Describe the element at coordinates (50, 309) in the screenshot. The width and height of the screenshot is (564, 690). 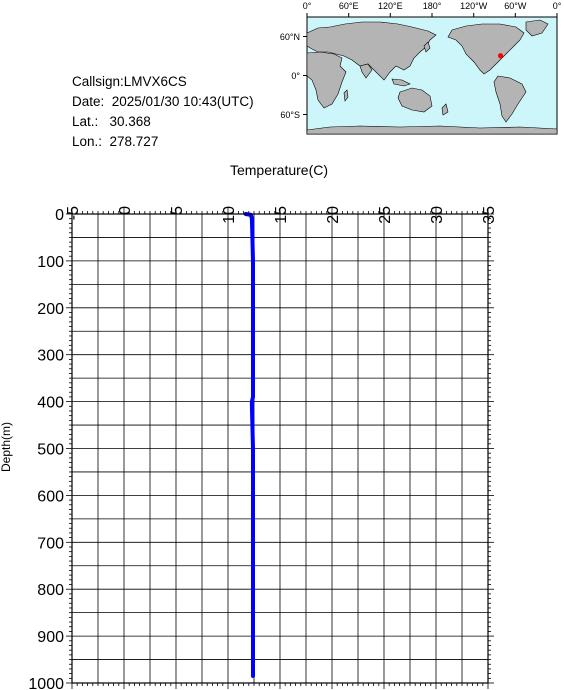
I see `y-tick-label: 200` at that location.